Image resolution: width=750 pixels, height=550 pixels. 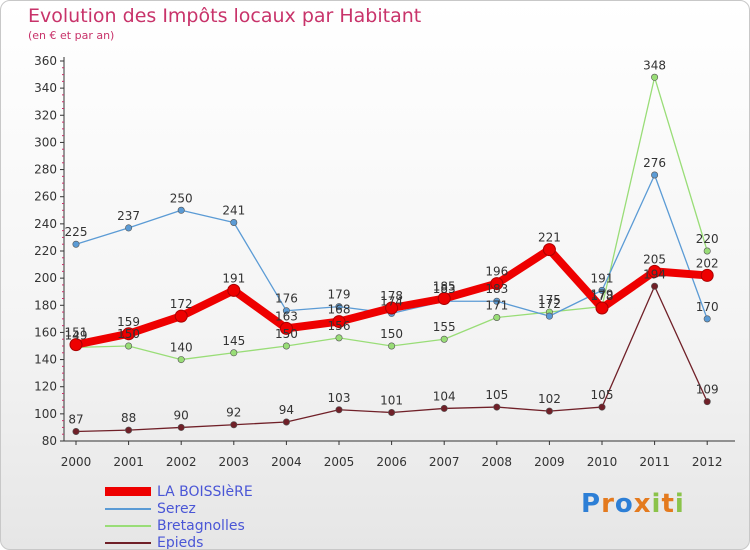 What do you see at coordinates (45, 115) in the screenshot?
I see `y-tick-label: 320` at bounding box center [45, 115].